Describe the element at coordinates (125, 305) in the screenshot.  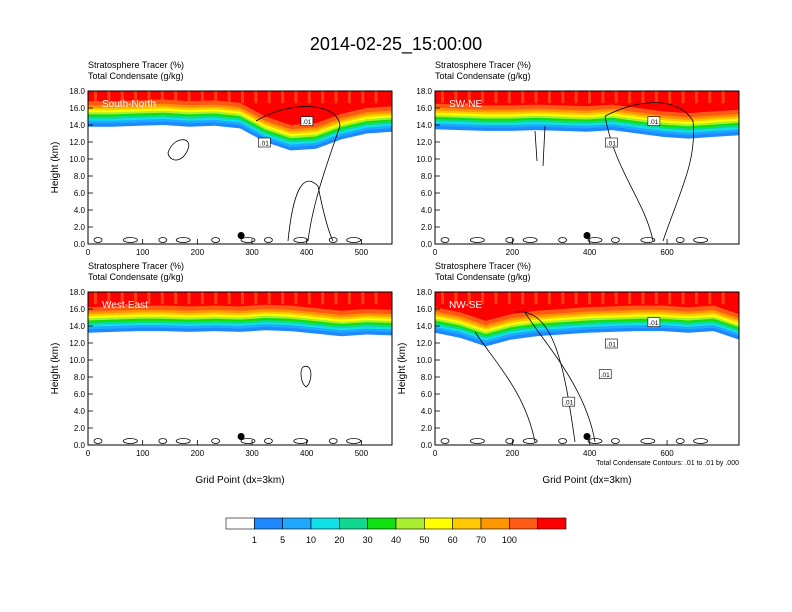
I see `panel-label: West-East` at that location.